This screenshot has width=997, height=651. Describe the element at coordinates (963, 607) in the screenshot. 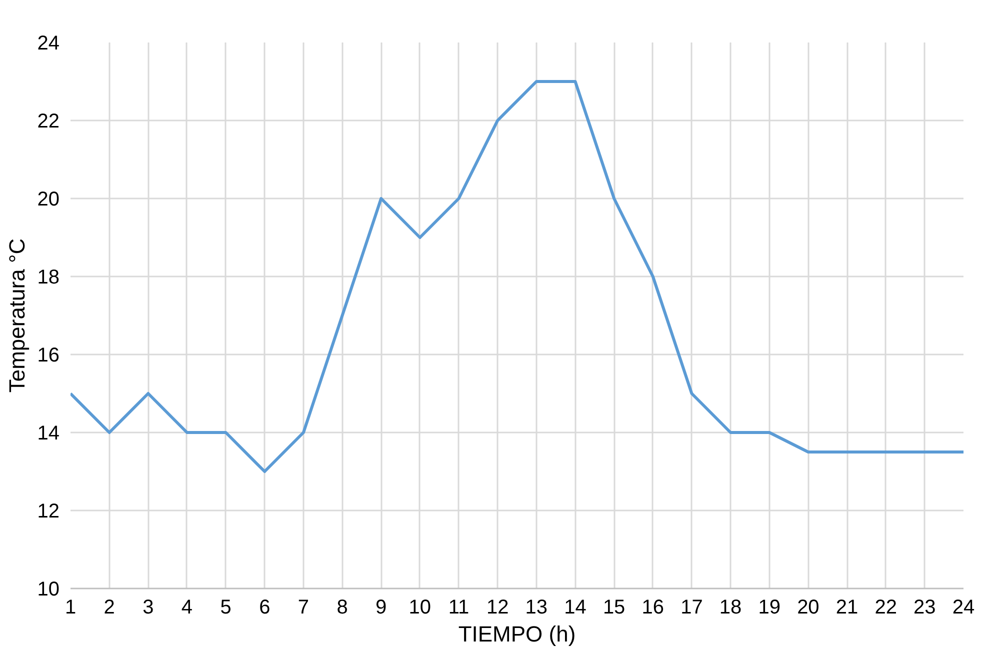

I see `x-tick-label: 24` at that location.